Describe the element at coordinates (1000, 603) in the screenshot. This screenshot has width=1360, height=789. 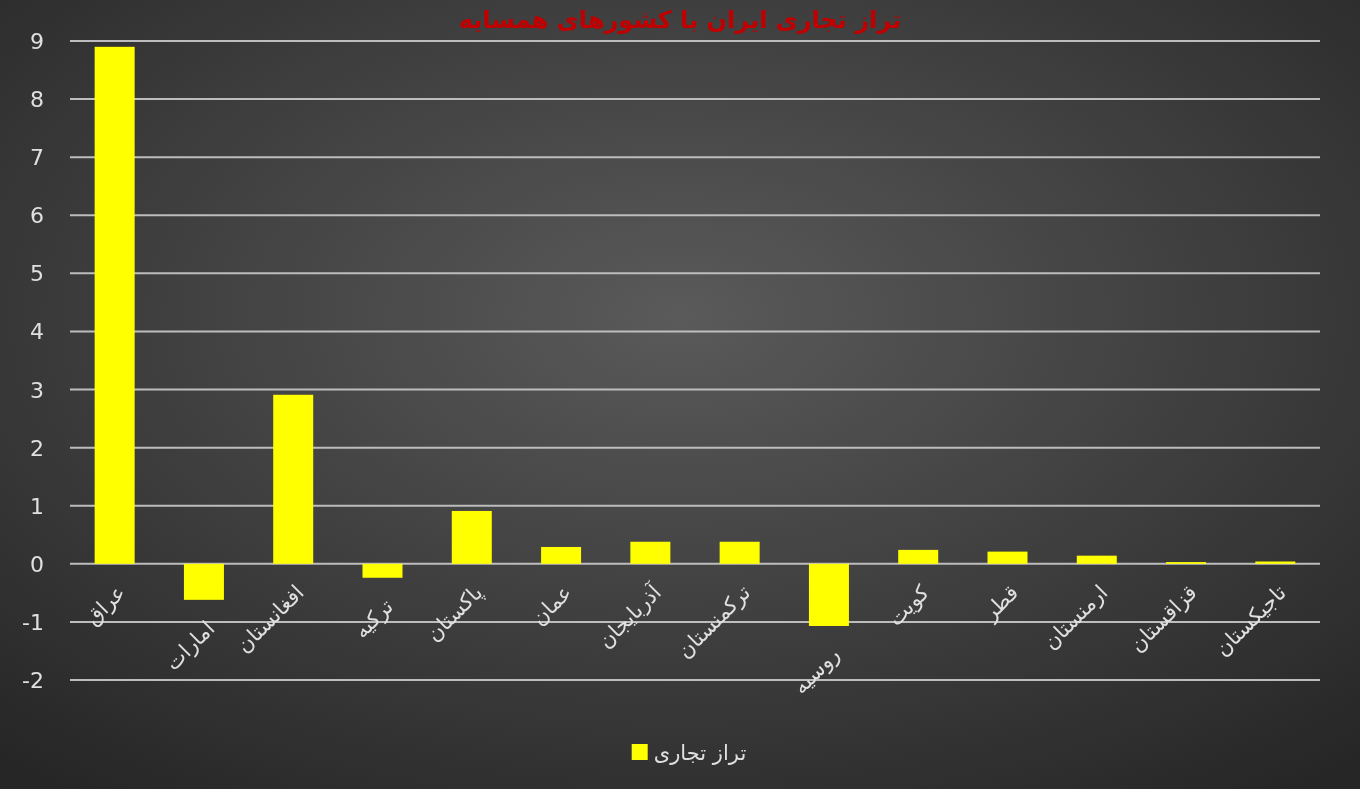
I see `x-tick-label: قطر` at that location.